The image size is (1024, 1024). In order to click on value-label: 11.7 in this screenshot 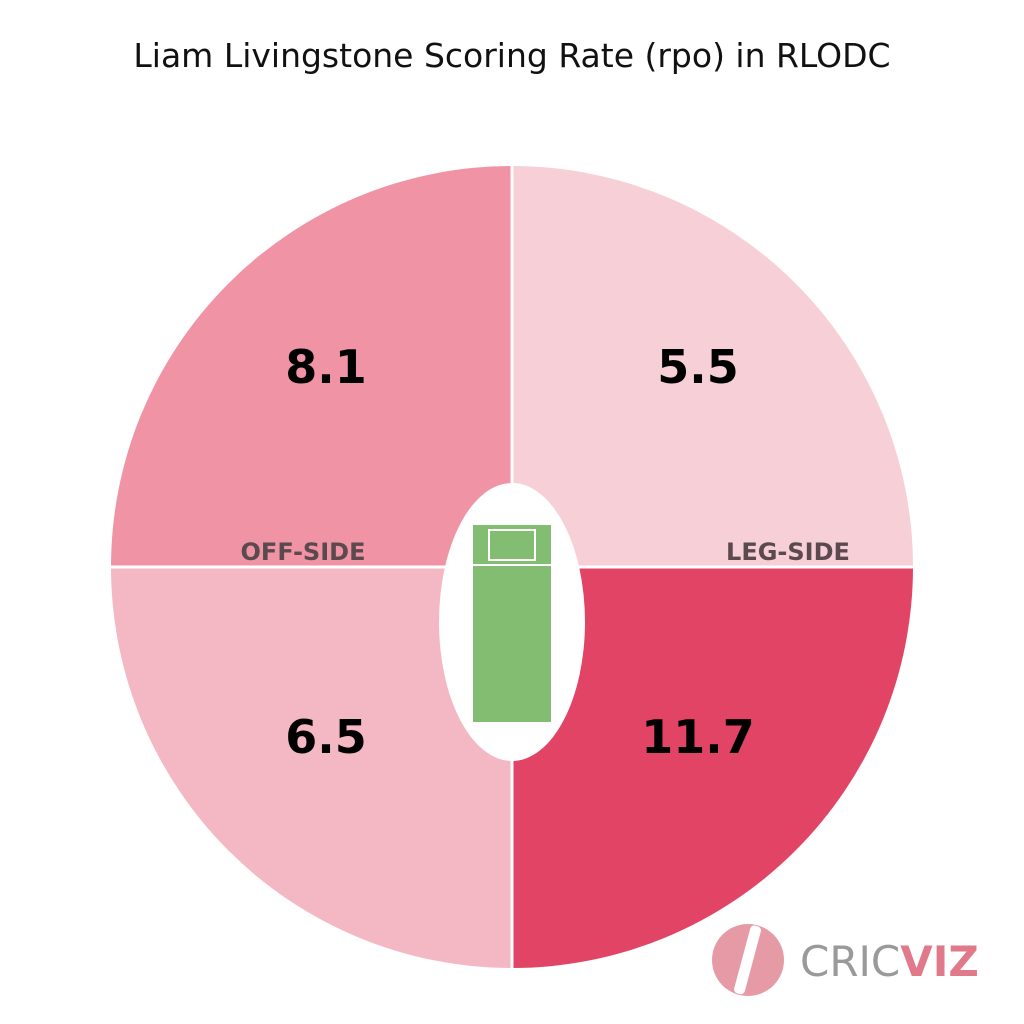, I will do `click(698, 737)`.